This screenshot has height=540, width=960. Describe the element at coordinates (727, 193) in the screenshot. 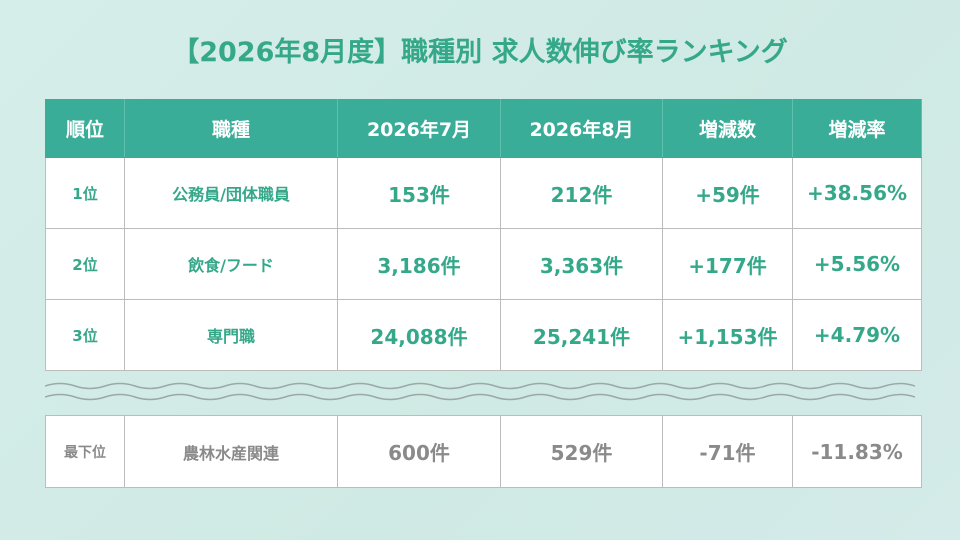

I see `cell: +59件` at that location.